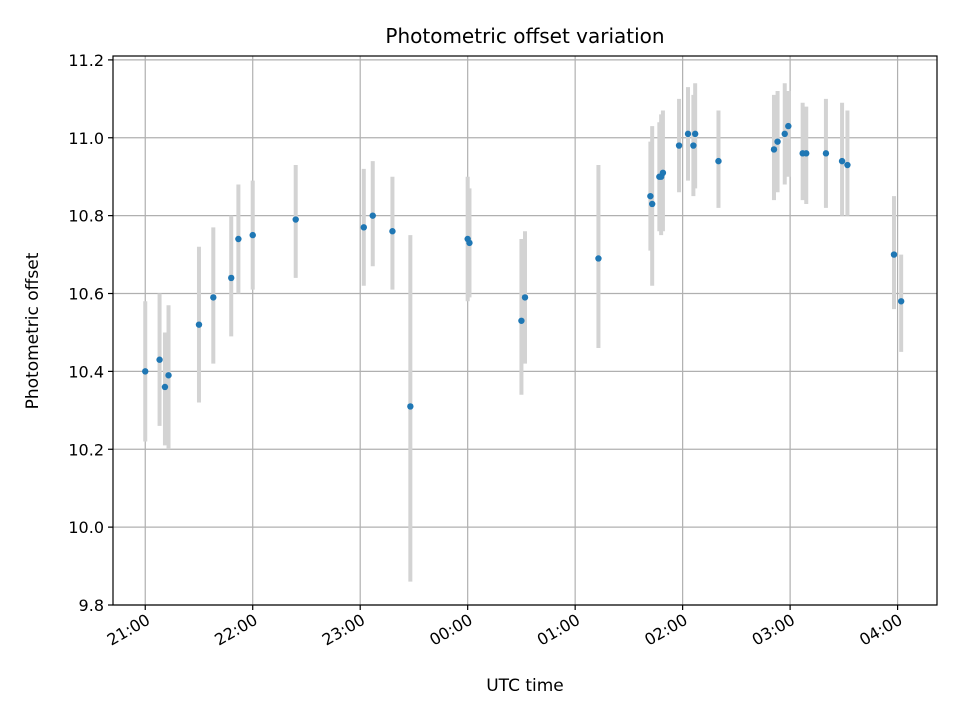 The image size is (960, 720). I want to click on y-tick-label: 10.2, so click(86, 449).